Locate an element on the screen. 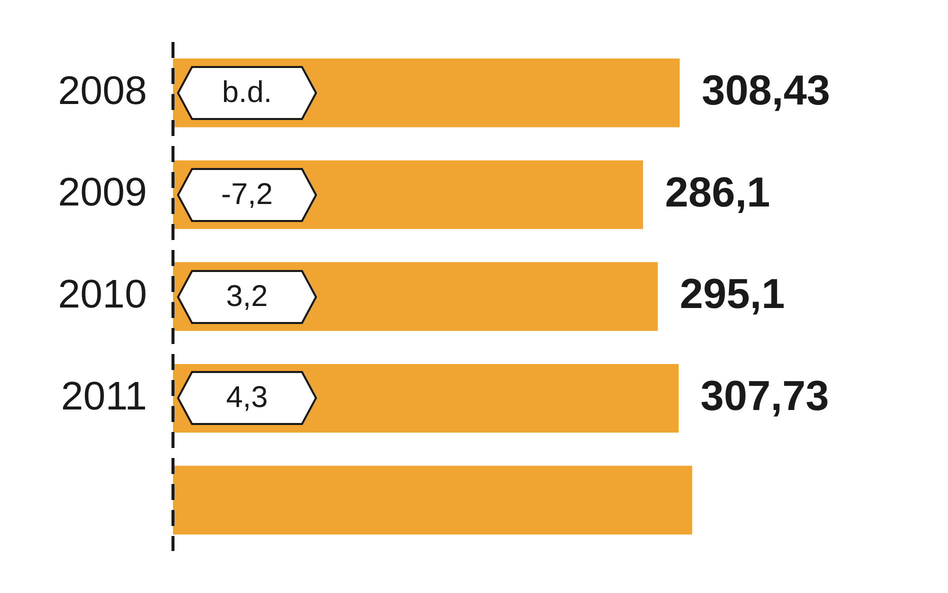 Image resolution: width=948 pixels, height=593 pixels. annotation: 4,3 is located at coordinates (247, 398).